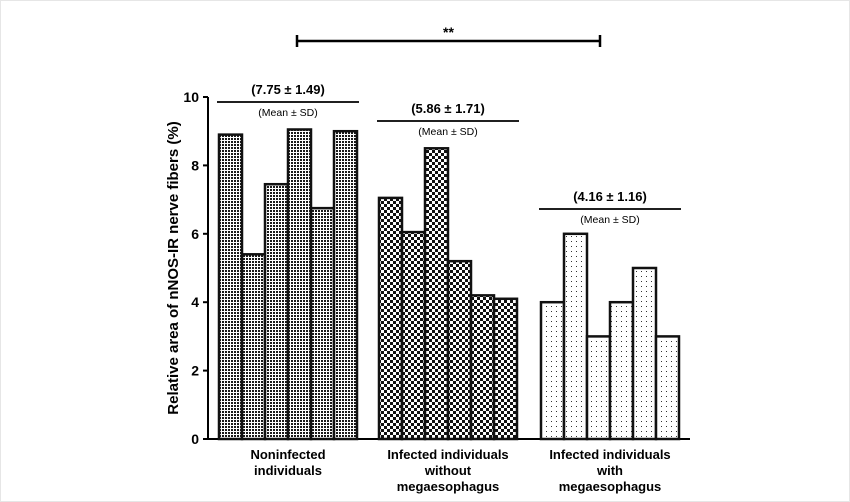  Describe the element at coordinates (287, 454) in the screenshot. I see `x-category-label: Noninfected` at that location.